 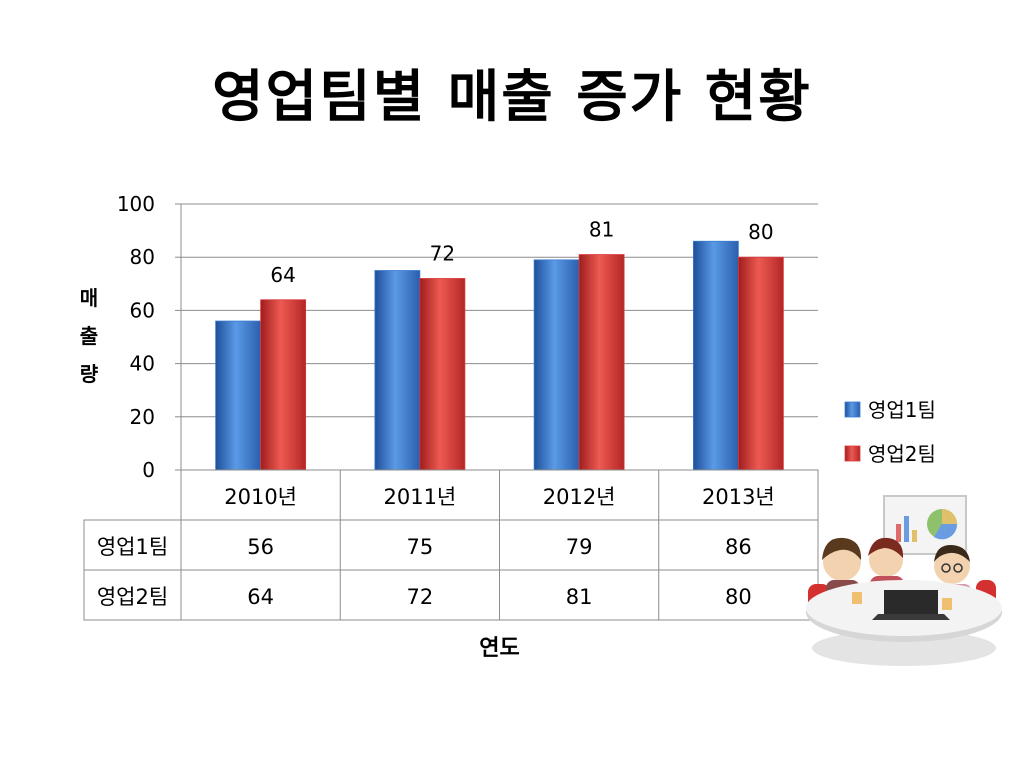 What do you see at coordinates (142, 417) in the screenshot?
I see `y-tick-label: 20` at bounding box center [142, 417].